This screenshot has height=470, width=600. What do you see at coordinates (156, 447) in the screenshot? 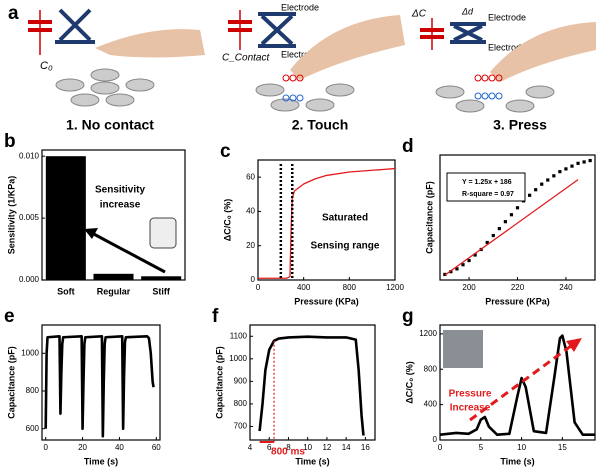
I see `x-tick-label: 60` at bounding box center [156, 447].